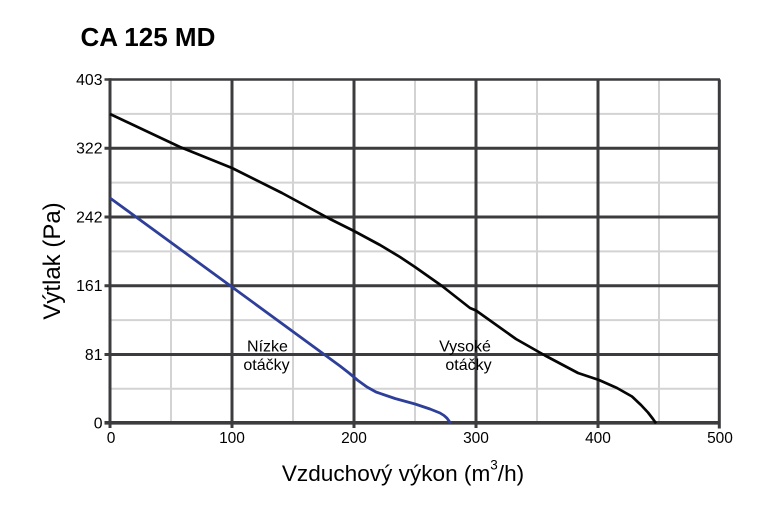  I want to click on svg-text: Nízke, so click(267, 347).